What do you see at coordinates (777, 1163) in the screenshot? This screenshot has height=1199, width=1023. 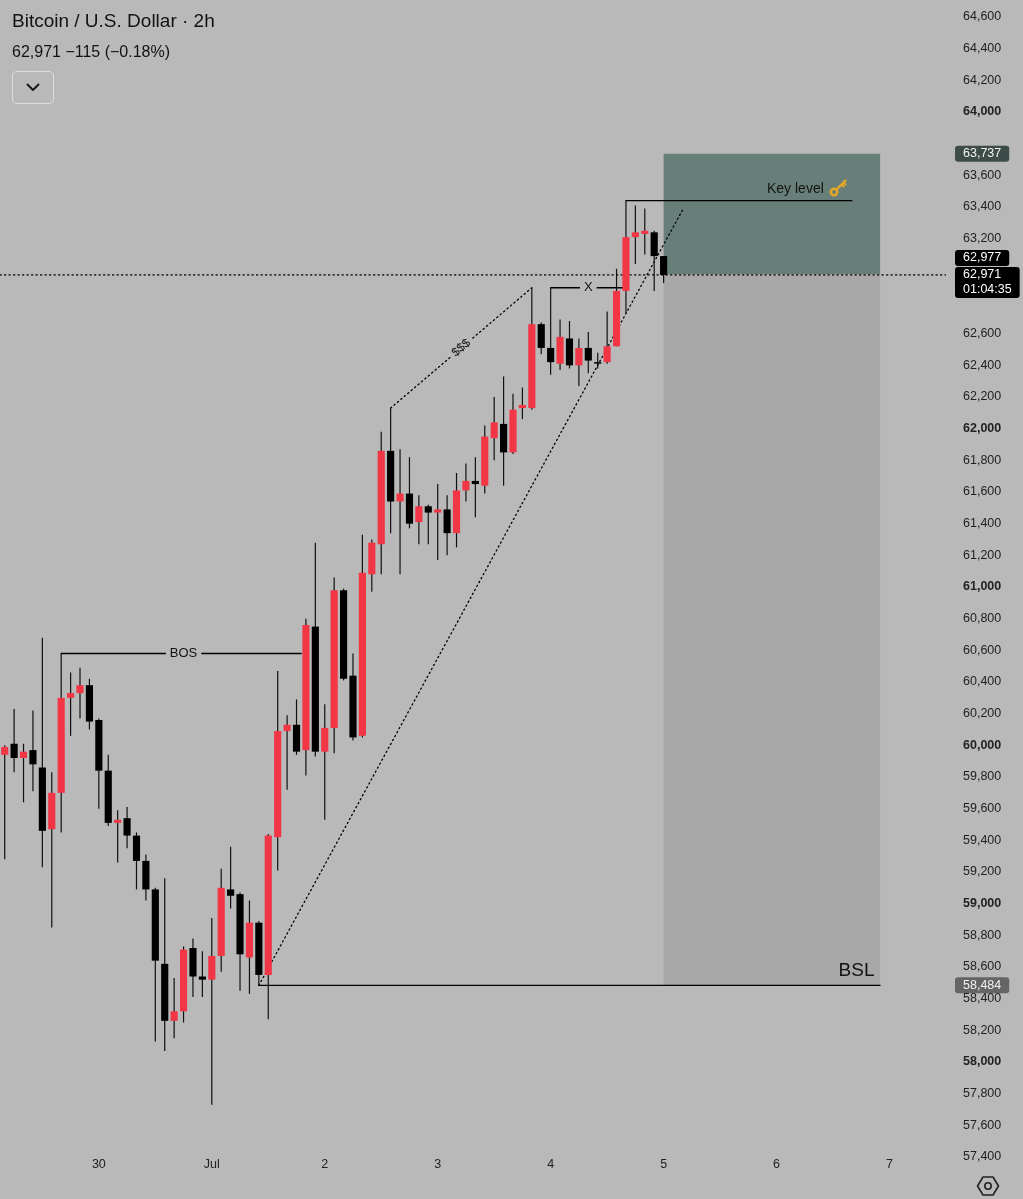 I see `x-tick-label: 6` at bounding box center [777, 1163].